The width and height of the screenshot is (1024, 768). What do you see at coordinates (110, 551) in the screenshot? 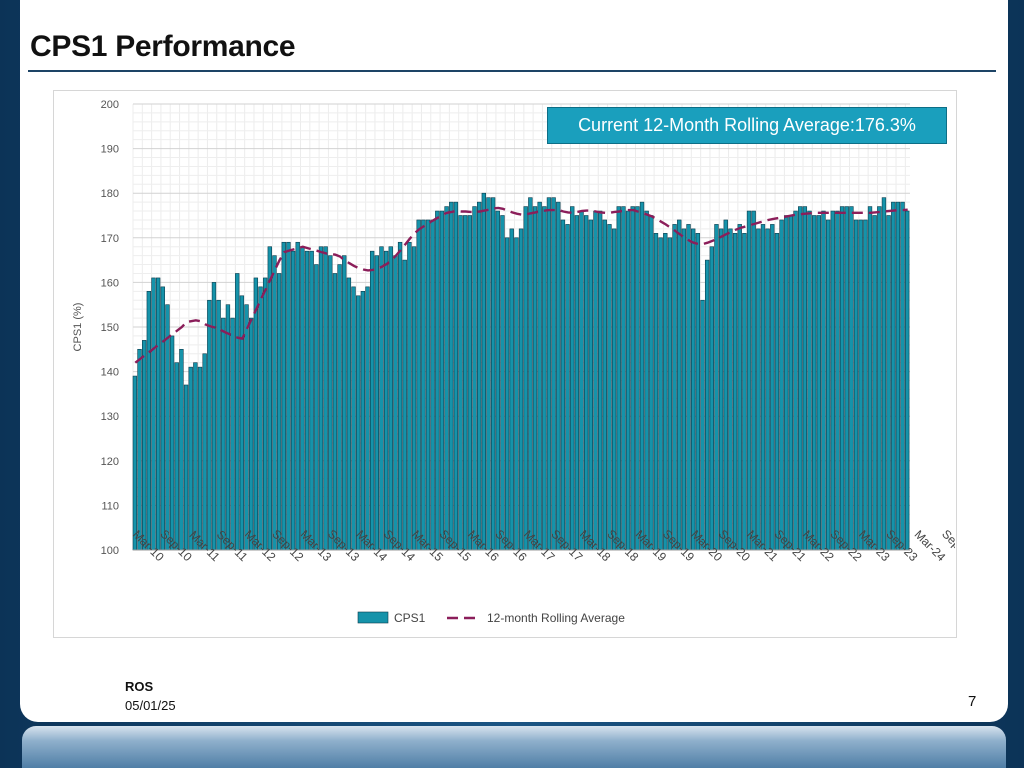
I see `y-tick-label: 100` at bounding box center [110, 551].